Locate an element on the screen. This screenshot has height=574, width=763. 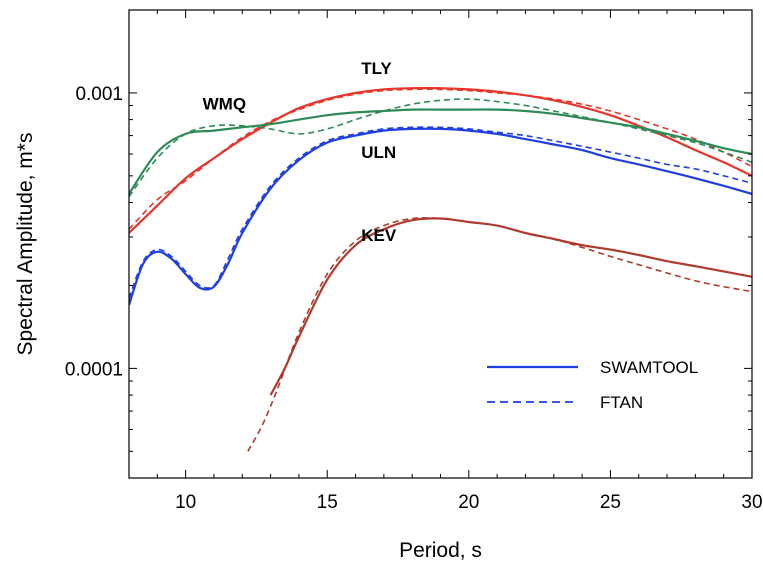
series-wmq-ftan-line is located at coordinates (440, 148).